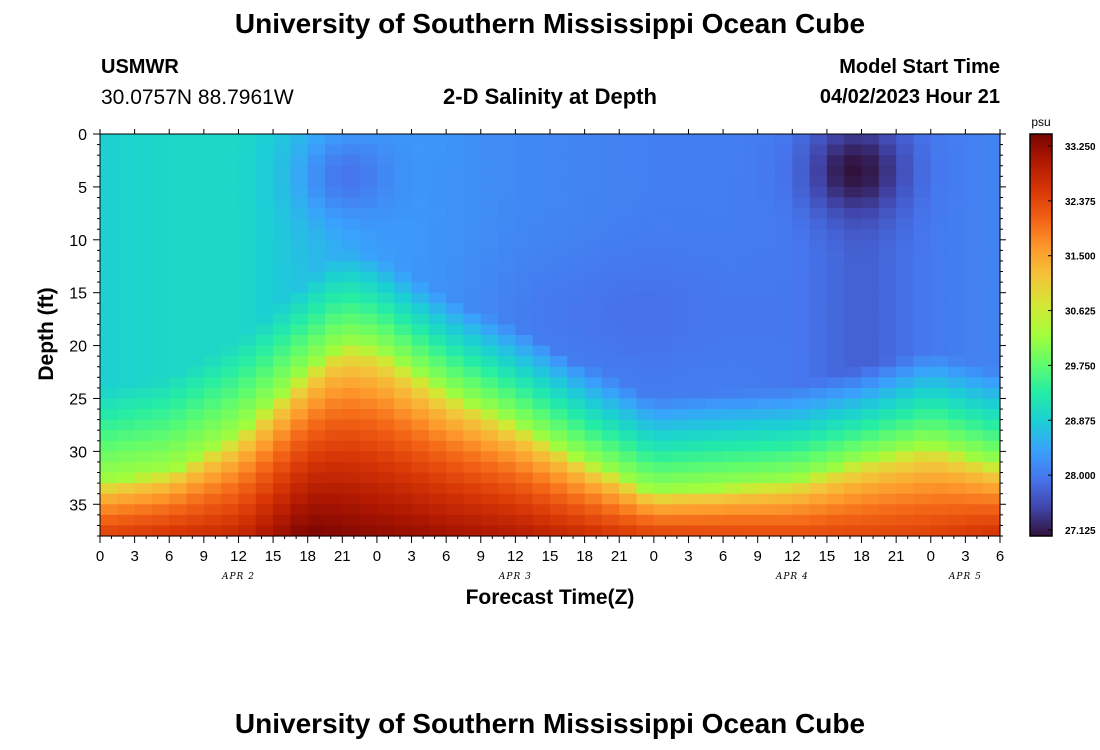  I want to click on colorbar-tick-label: 27.125, so click(1080, 531).